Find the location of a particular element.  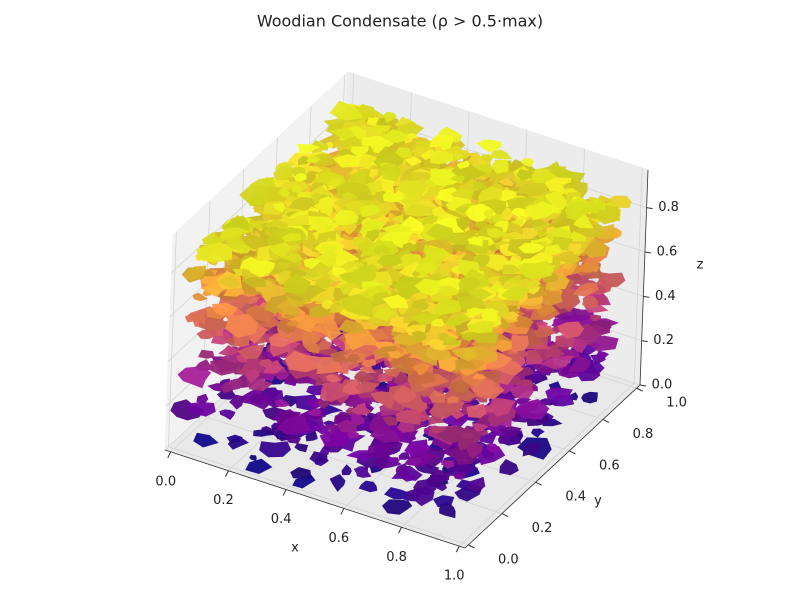

grid-line is located at coordinates (172, 339).